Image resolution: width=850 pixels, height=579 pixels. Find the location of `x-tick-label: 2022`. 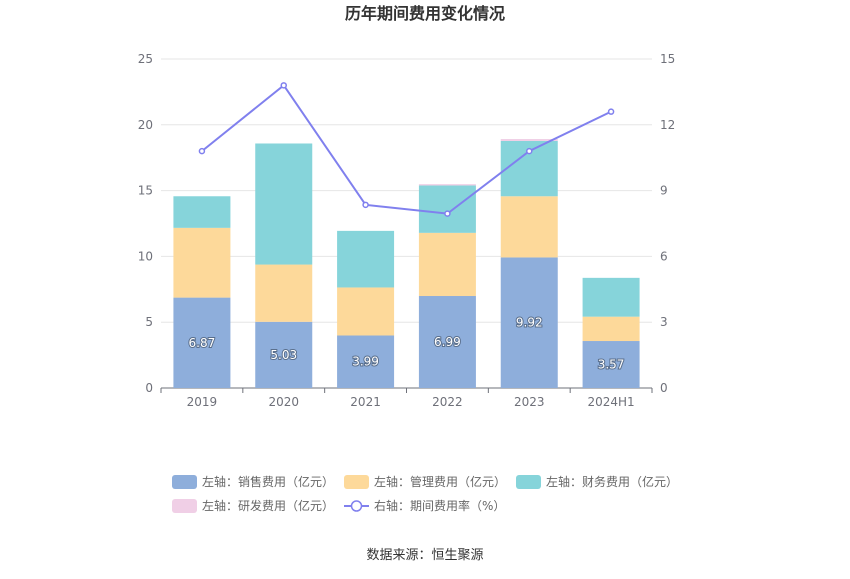

x-tick-label: 2022 is located at coordinates (447, 402).